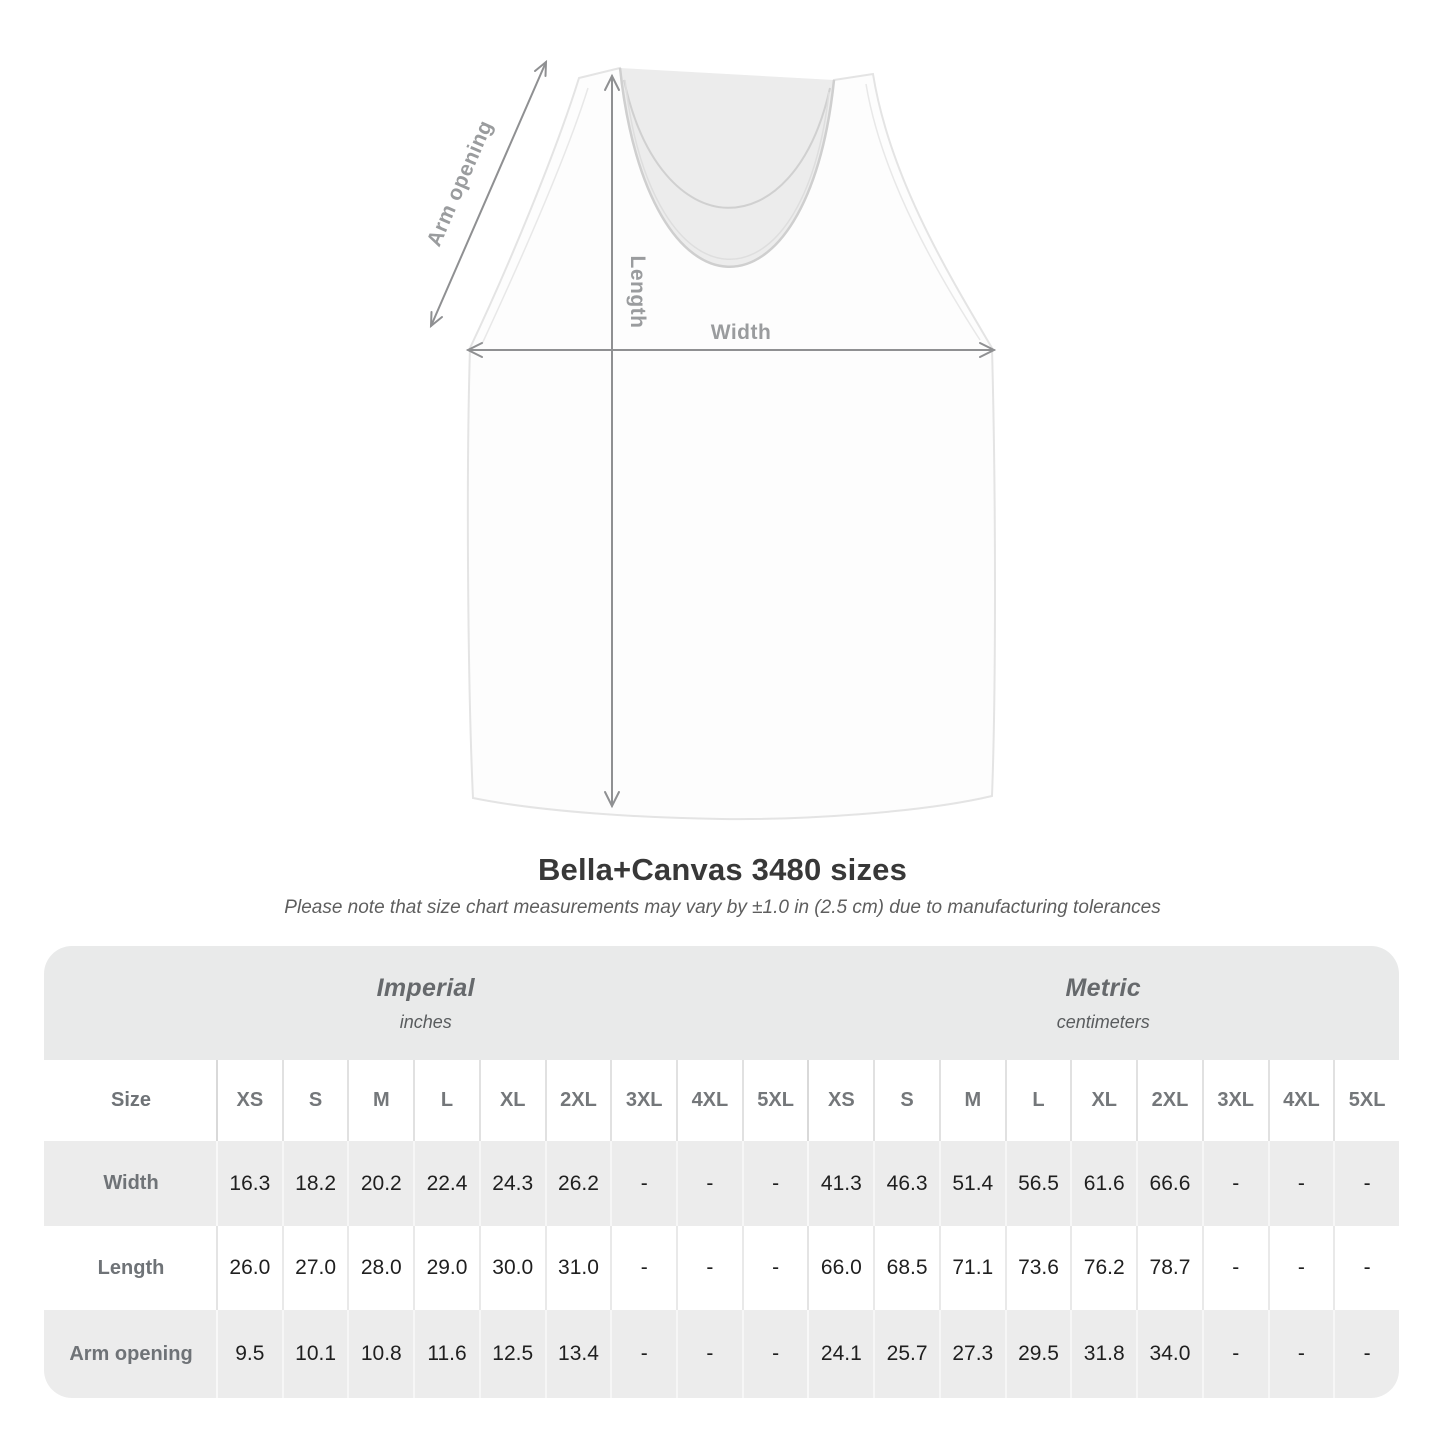 Image resolution: width=1445 pixels, height=1445 pixels. Describe the element at coordinates (1037, 1100) in the screenshot. I see `size-header-metric-l: L` at that location.